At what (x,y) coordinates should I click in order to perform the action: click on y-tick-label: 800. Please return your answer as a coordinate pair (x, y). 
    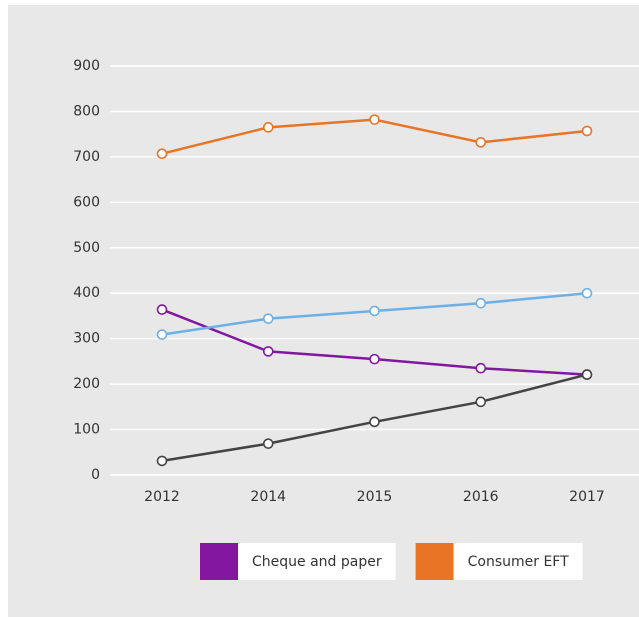
    Looking at the image, I should click on (86, 111).